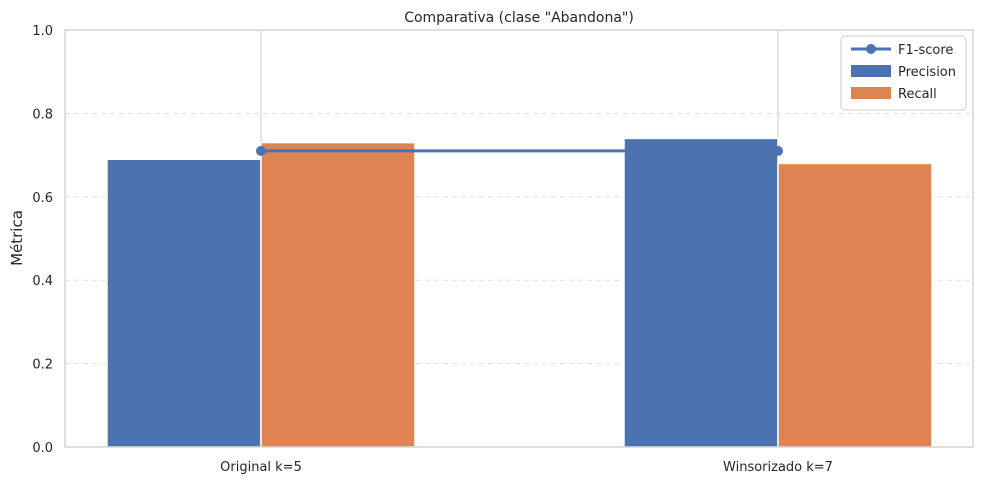 Image resolution: width=984 pixels, height=484 pixels. What do you see at coordinates (917, 94) in the screenshot?
I see `legend-label: Recall` at bounding box center [917, 94].